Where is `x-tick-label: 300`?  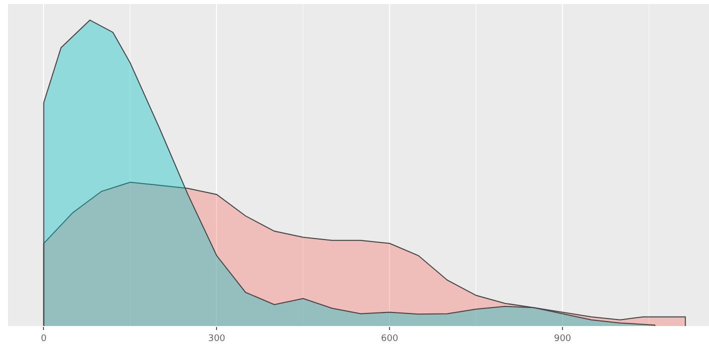
x-tick-label: 300 is located at coordinates (217, 339).